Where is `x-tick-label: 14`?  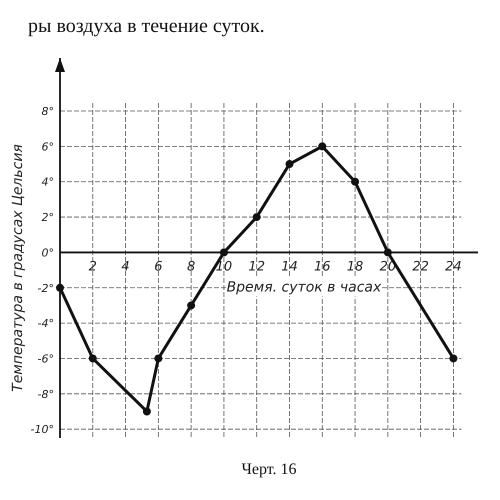 x-tick-label: 14 is located at coordinates (289, 266).